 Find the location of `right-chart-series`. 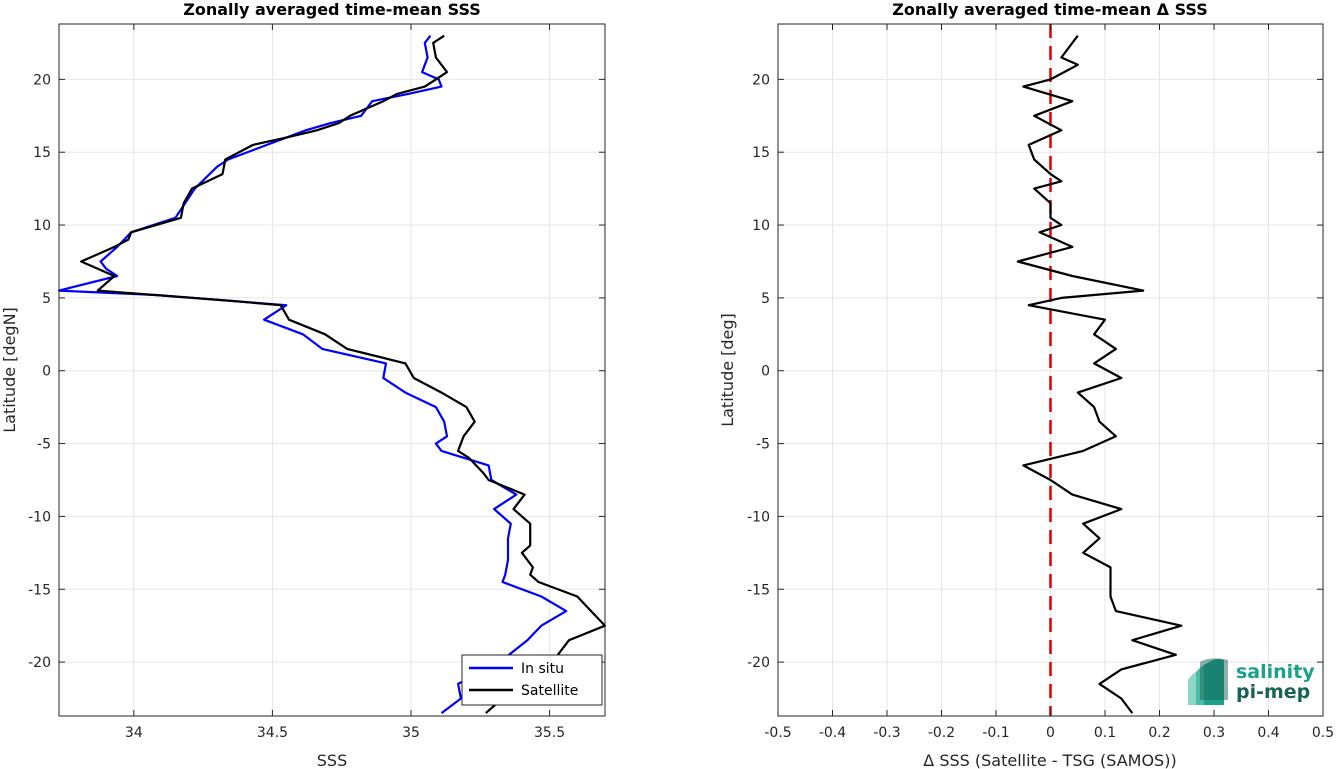

right-chart-series is located at coordinates (1099, 374).